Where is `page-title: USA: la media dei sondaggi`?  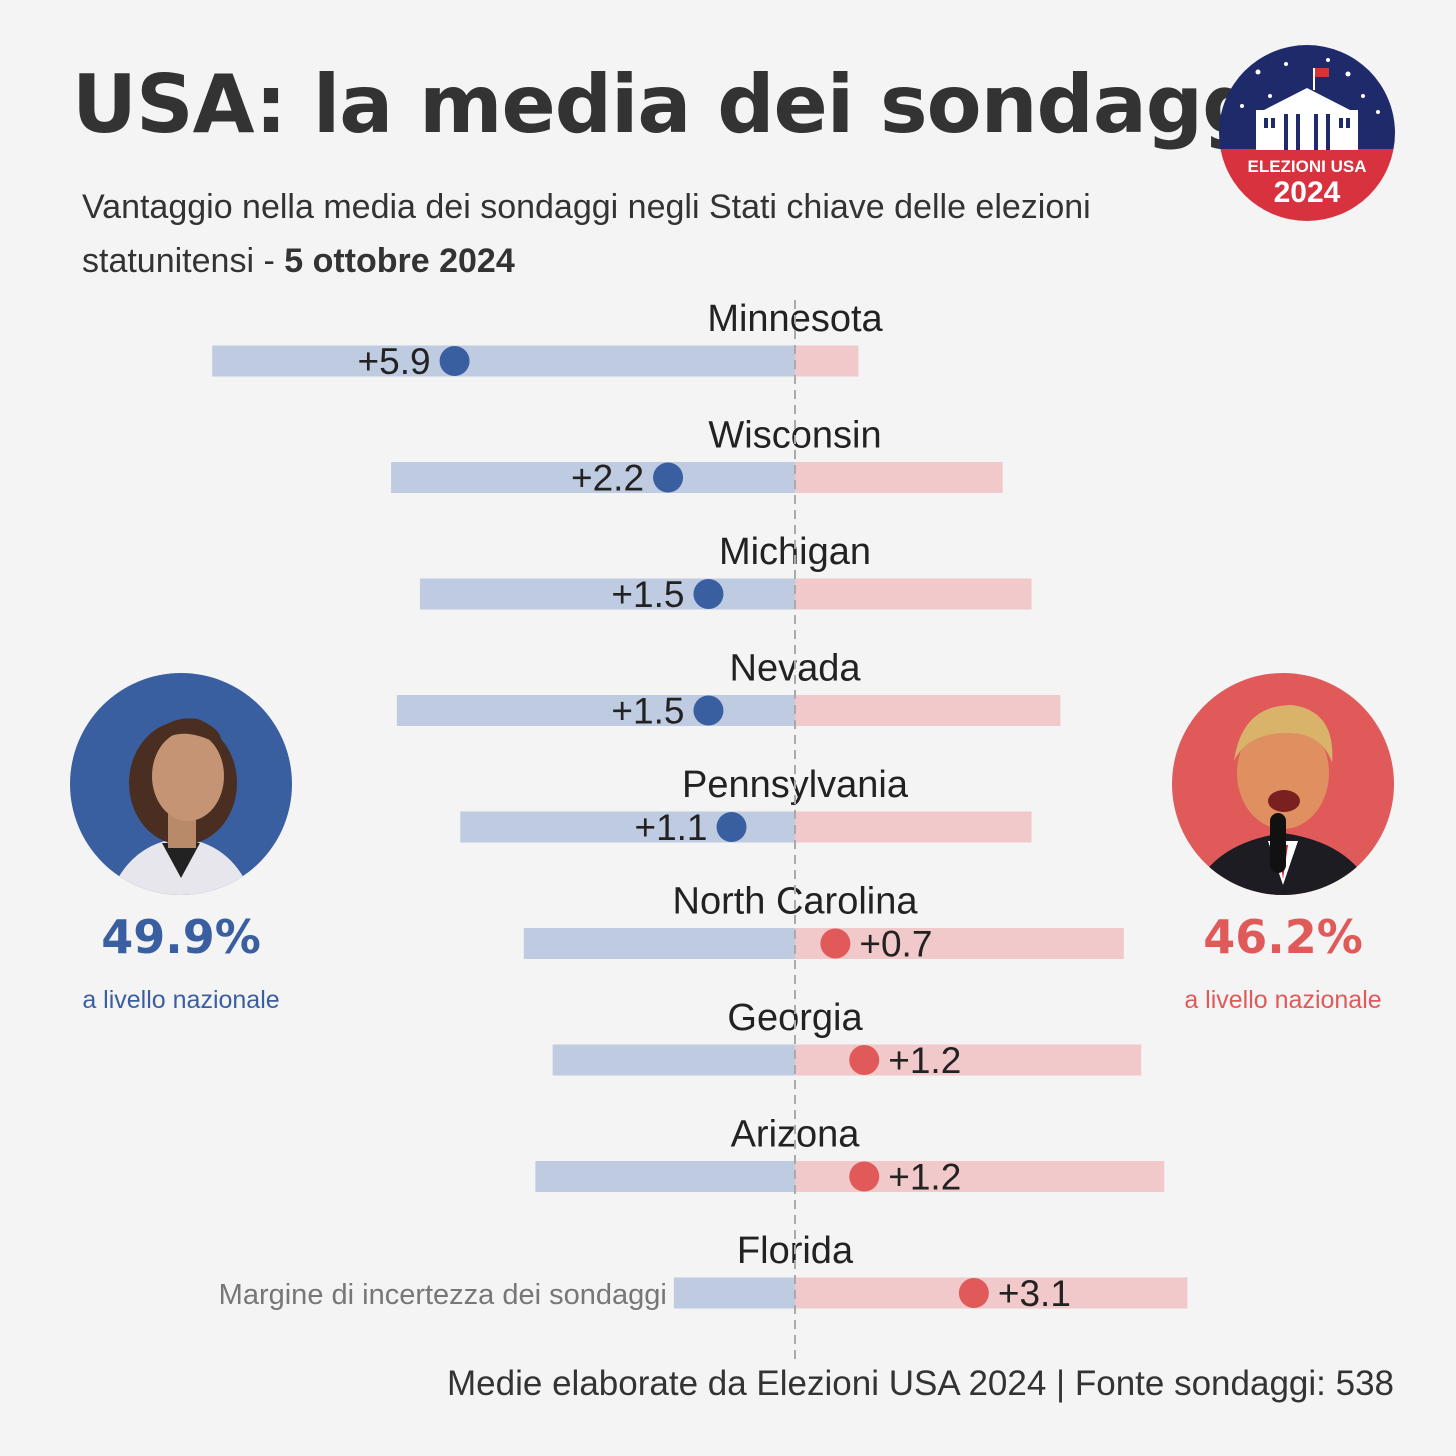 page-title: USA: la media dei sondaggi is located at coordinates (679, 104).